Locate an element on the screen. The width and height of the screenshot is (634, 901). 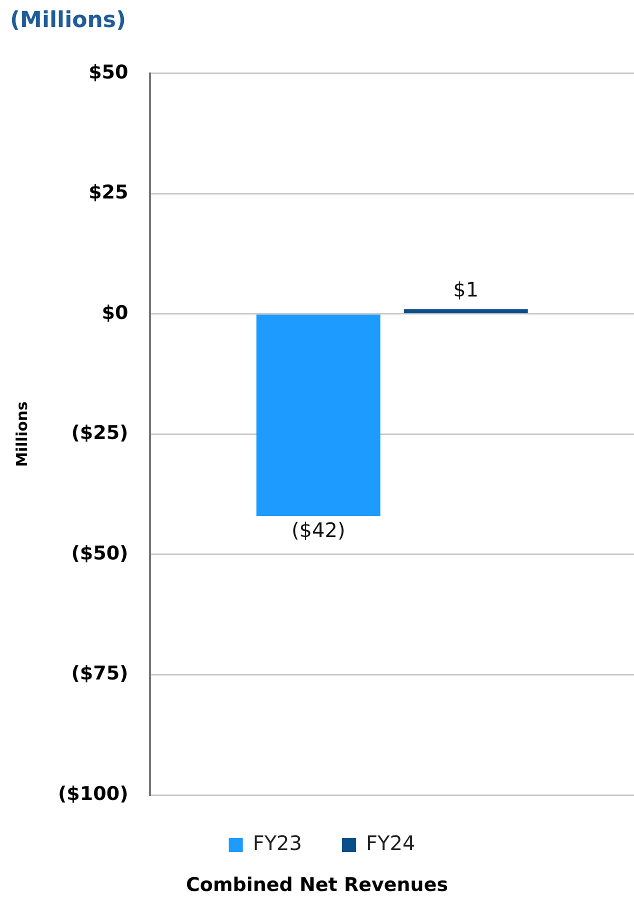
y-tick-label: ($100) is located at coordinates (93, 793).